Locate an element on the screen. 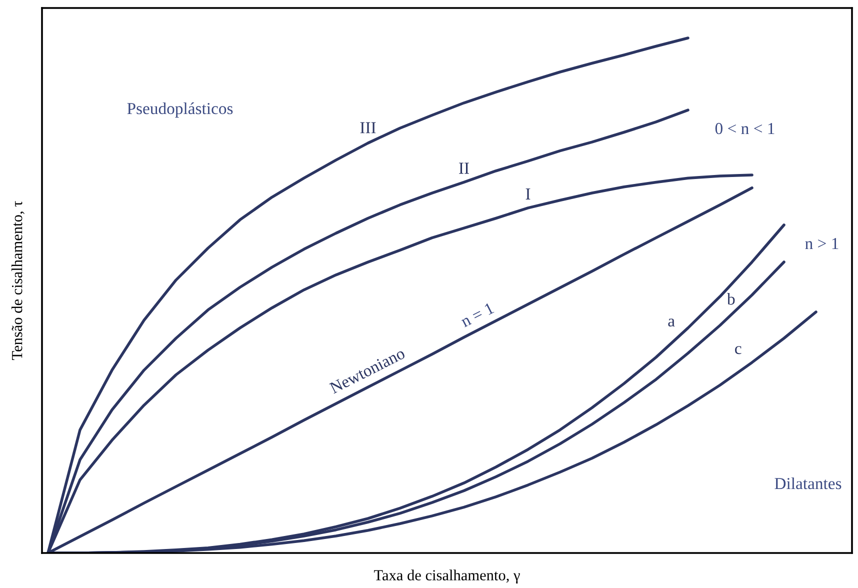  series-label: II is located at coordinates (464, 168).